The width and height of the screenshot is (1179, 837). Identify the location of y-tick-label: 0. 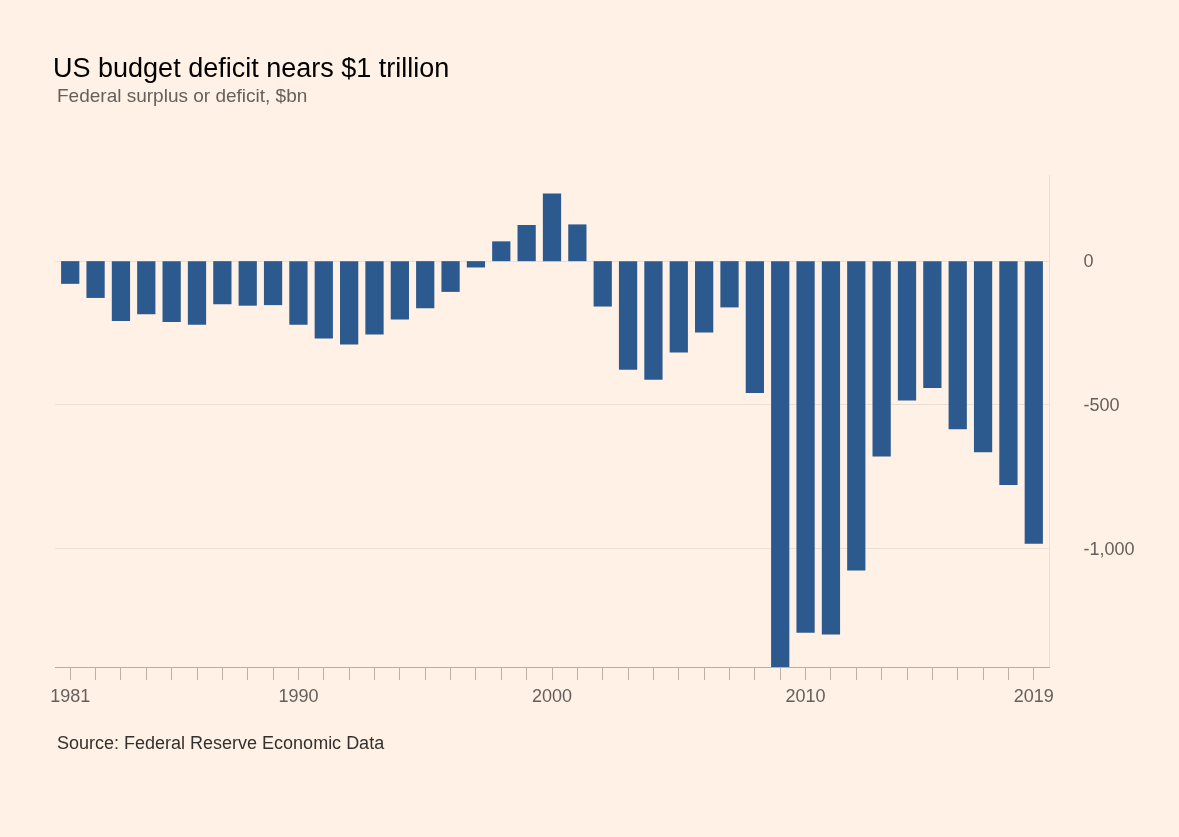
(1088, 261).